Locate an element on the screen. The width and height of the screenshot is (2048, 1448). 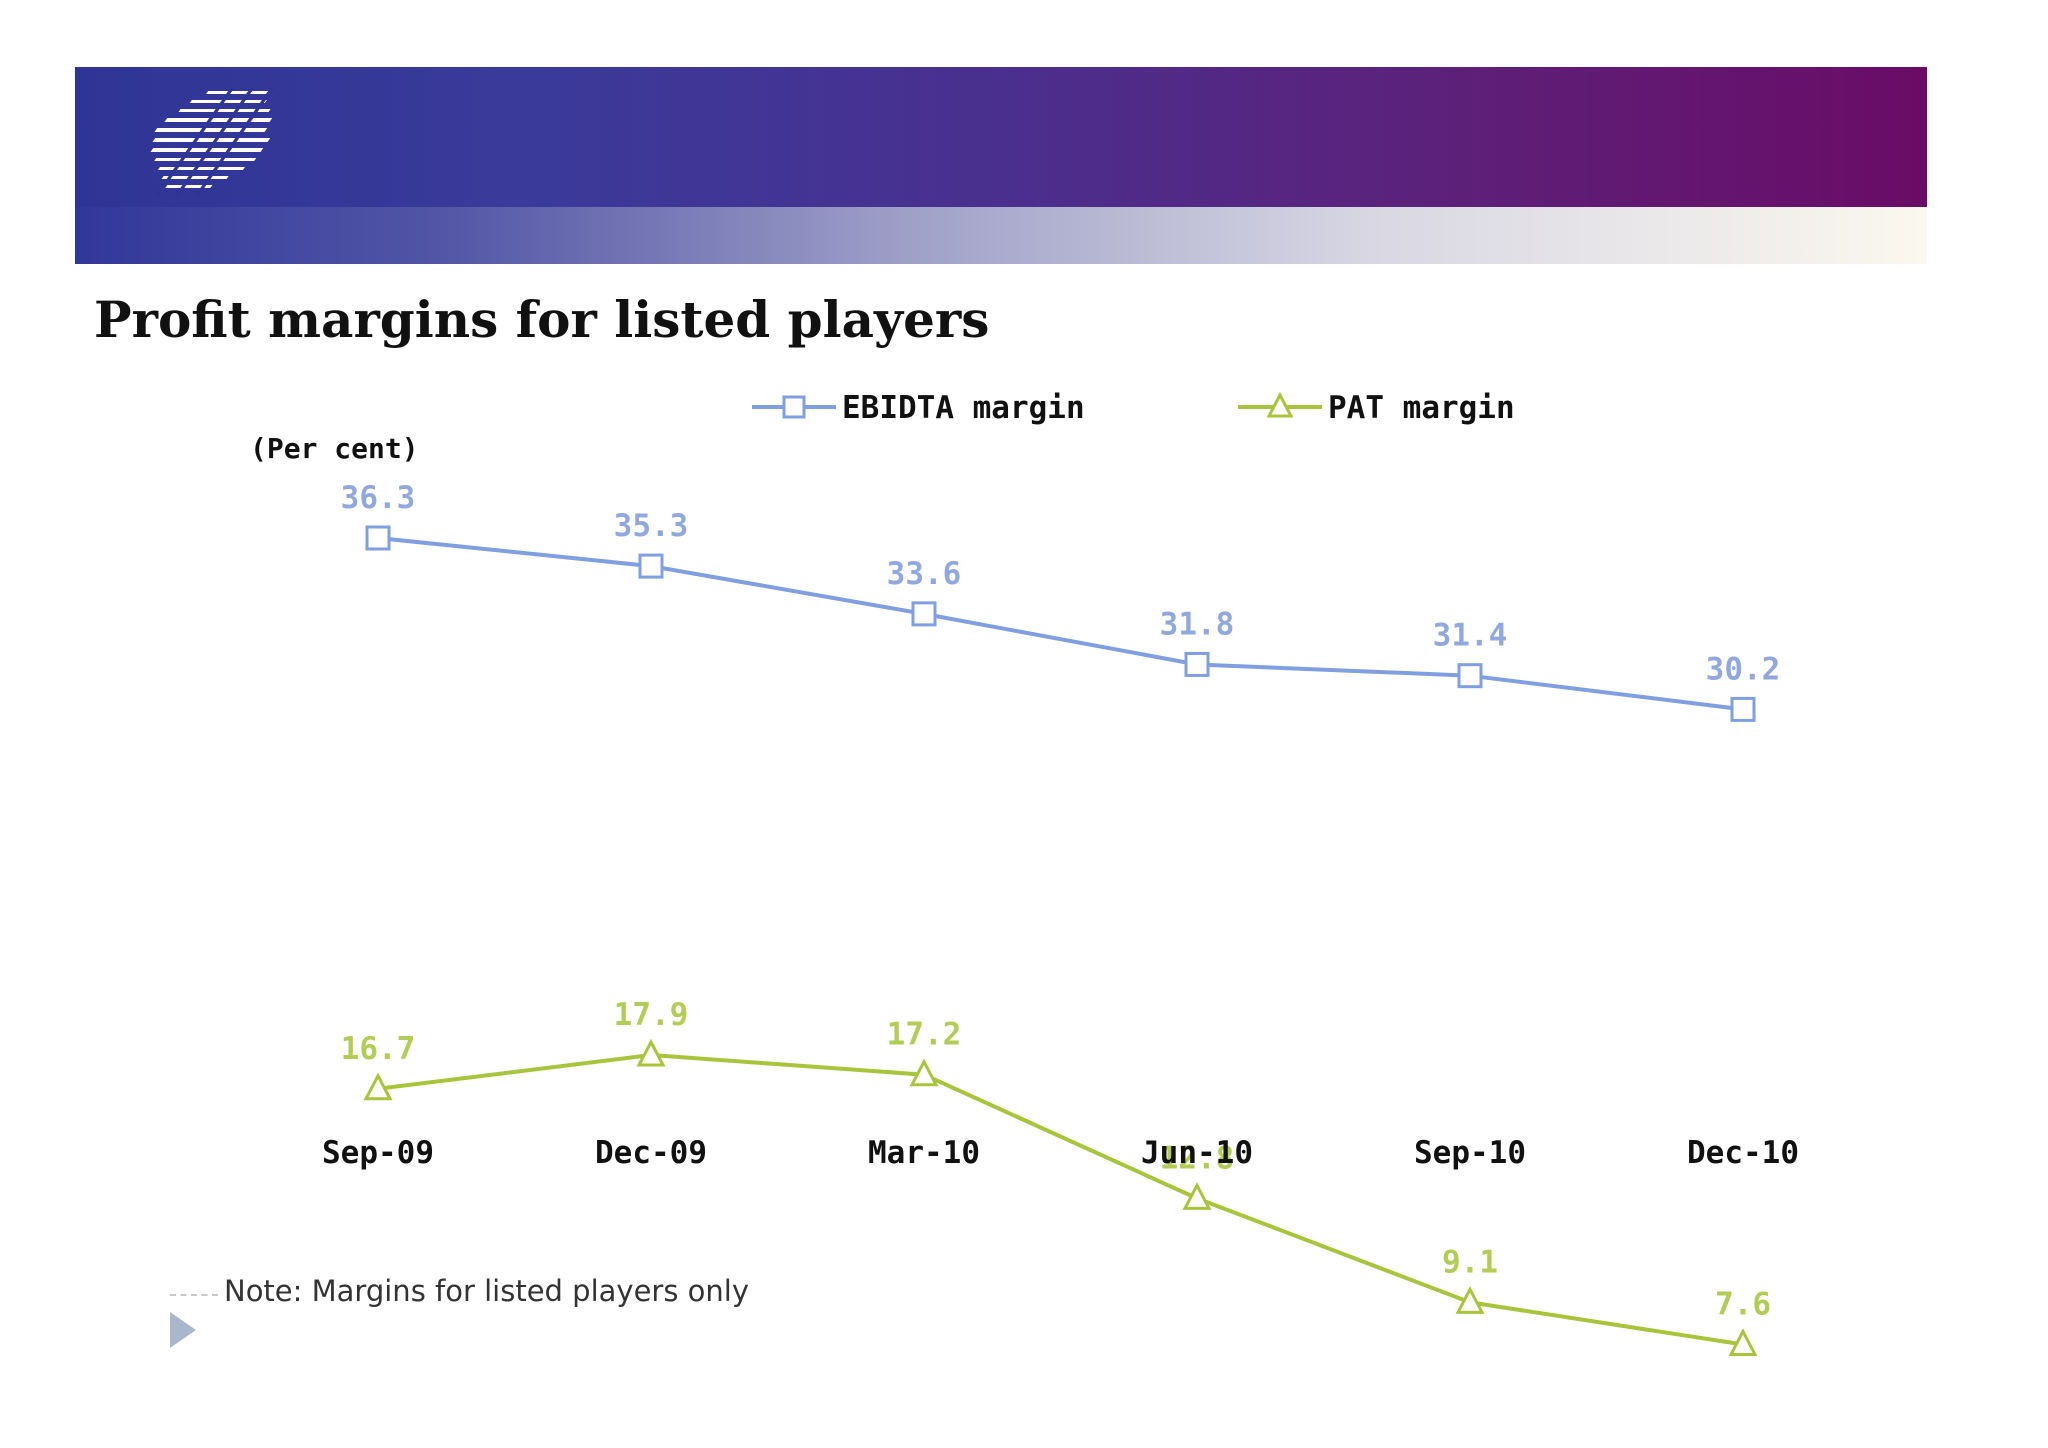
x-tick-label: Dec-09 is located at coordinates (651, 1153).